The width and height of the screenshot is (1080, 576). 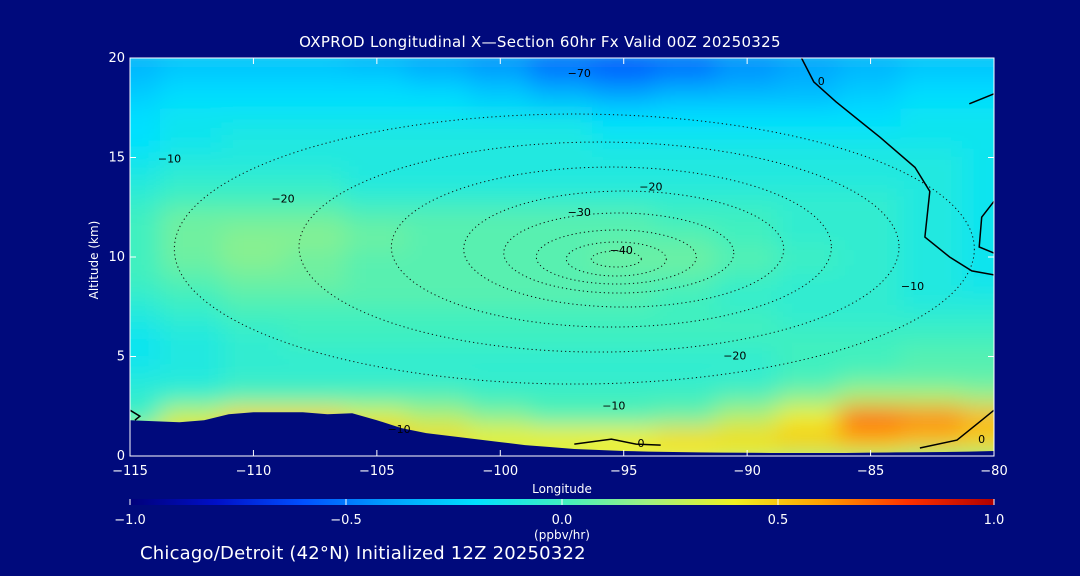 I want to click on contour-line, so click(x=616, y=257).